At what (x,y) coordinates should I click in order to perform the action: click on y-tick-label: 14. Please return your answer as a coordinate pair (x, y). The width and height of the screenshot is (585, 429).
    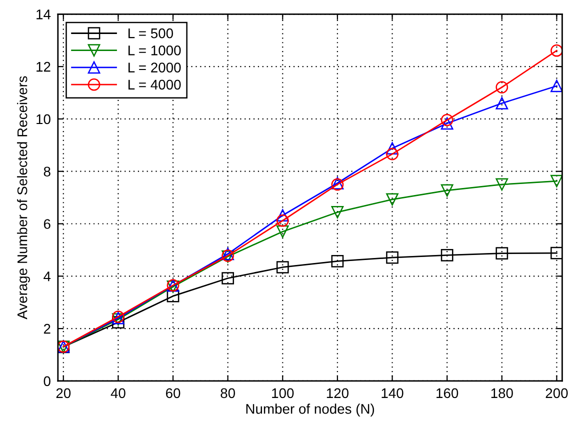
    Looking at the image, I should click on (43, 15).